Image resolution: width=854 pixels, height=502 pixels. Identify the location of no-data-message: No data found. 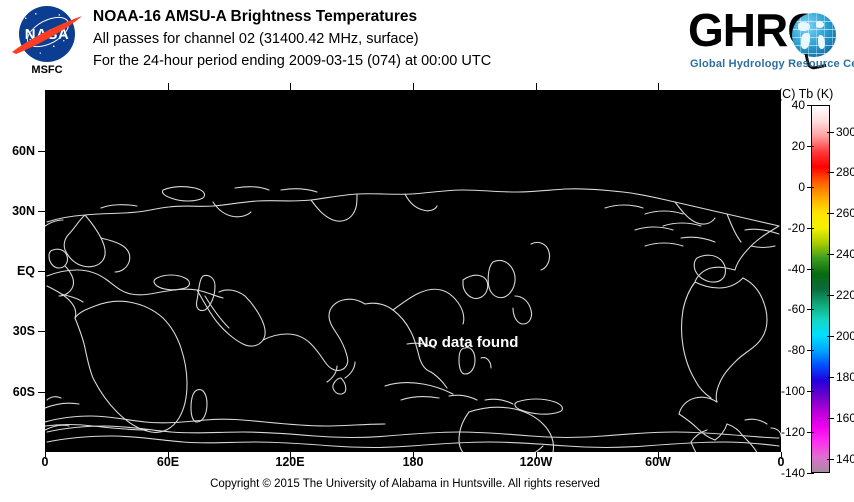
(468, 342).